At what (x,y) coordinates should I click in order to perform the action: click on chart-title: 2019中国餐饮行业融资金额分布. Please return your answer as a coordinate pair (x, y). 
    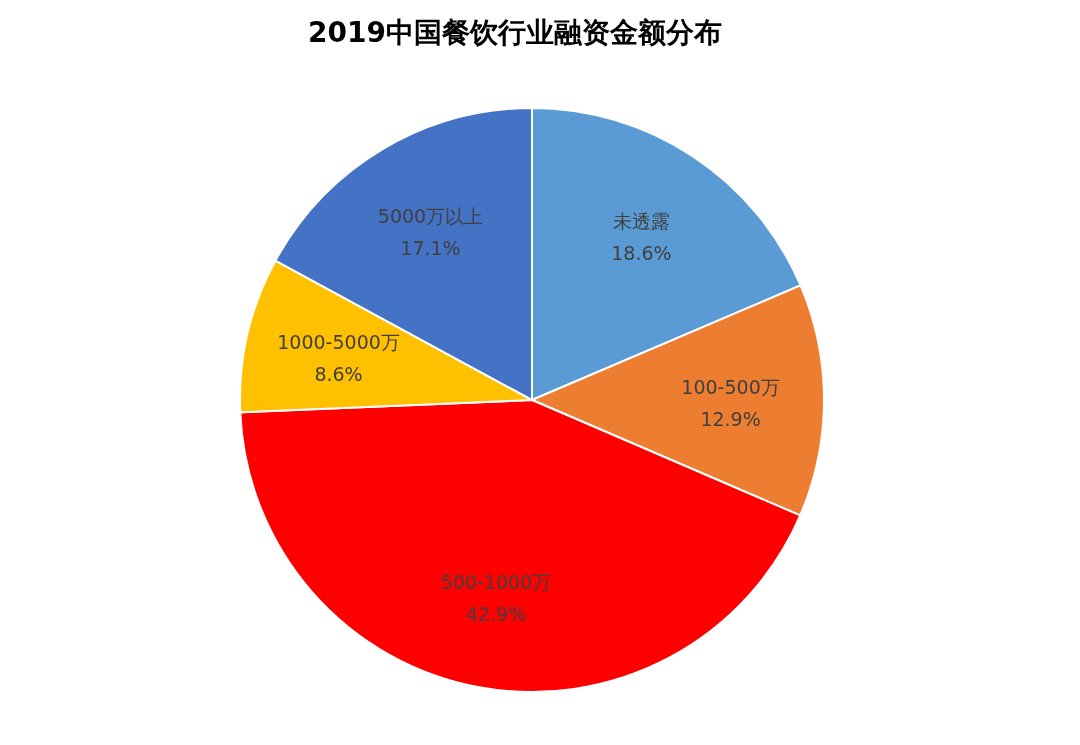
    Looking at the image, I should click on (515, 32).